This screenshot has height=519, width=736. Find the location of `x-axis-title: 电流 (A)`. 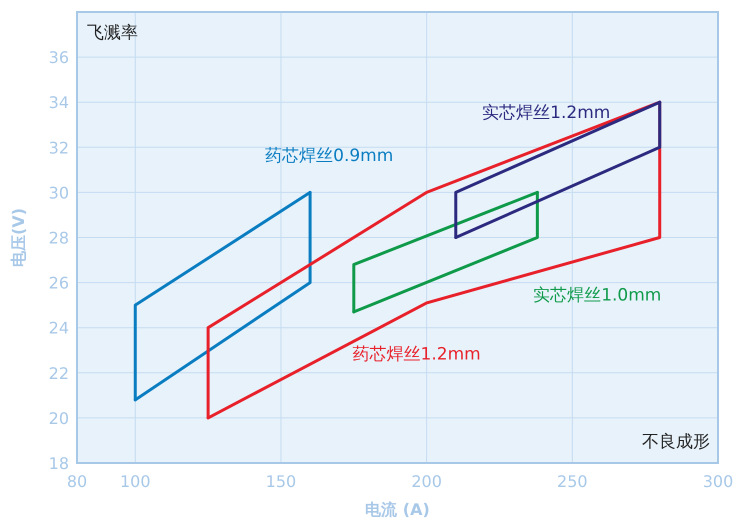

x-axis-title: 电流 (A) is located at coordinates (397, 509).